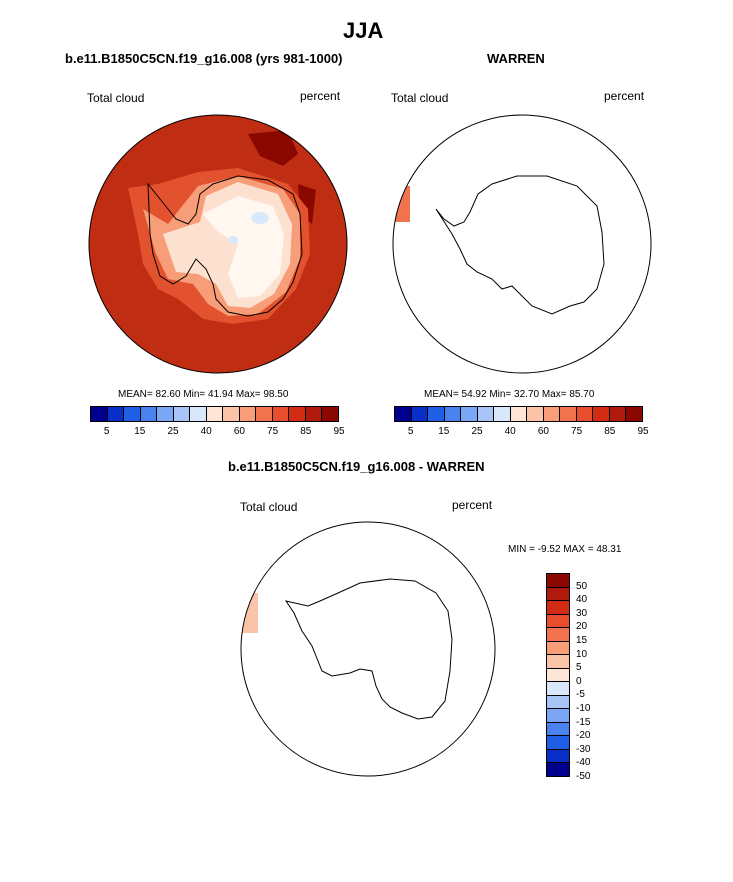 This screenshot has width=733, height=882. I want to click on left-variable-label: Total cloud, so click(116, 98).